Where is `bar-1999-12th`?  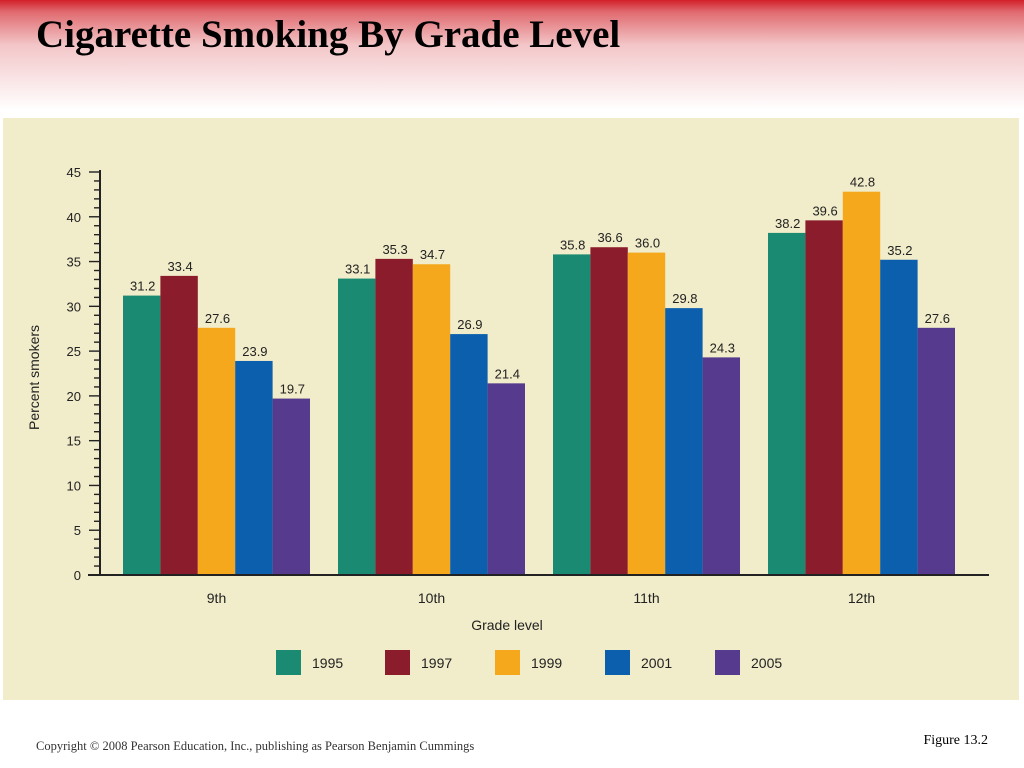
bar-1999-12th is located at coordinates (861, 383).